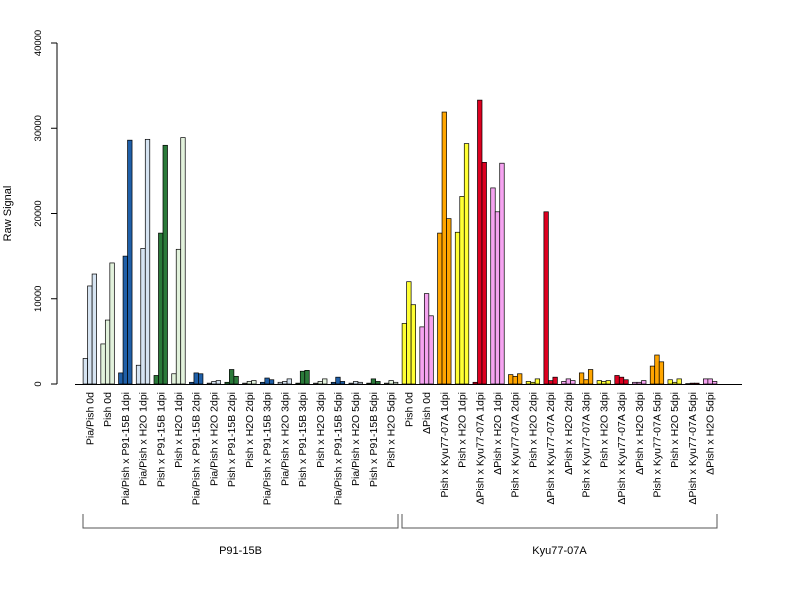 Image resolution: width=800 pixels, height=600 pixels. I want to click on category-label: ΔPish 0d, so click(427, 413).